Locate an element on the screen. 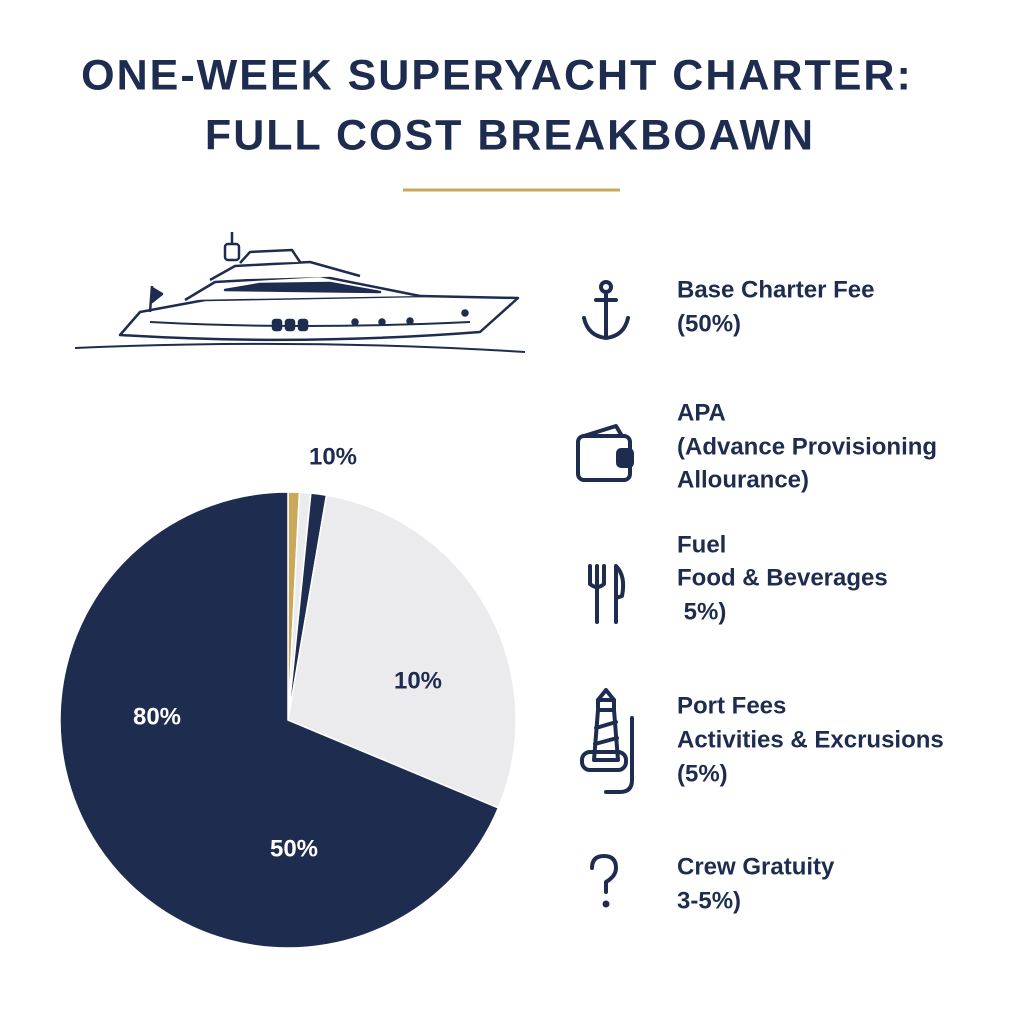 Image resolution: width=1024 pixels, height=1024 pixels. legend-text: 3-5%) is located at coordinates (709, 900).